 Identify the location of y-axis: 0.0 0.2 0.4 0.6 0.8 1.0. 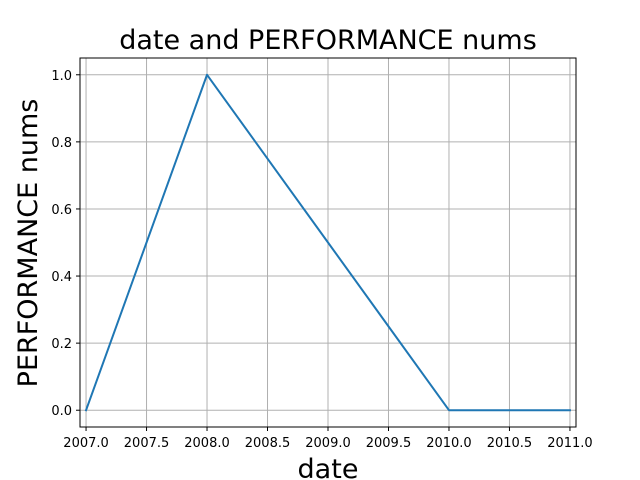
(65, 244).